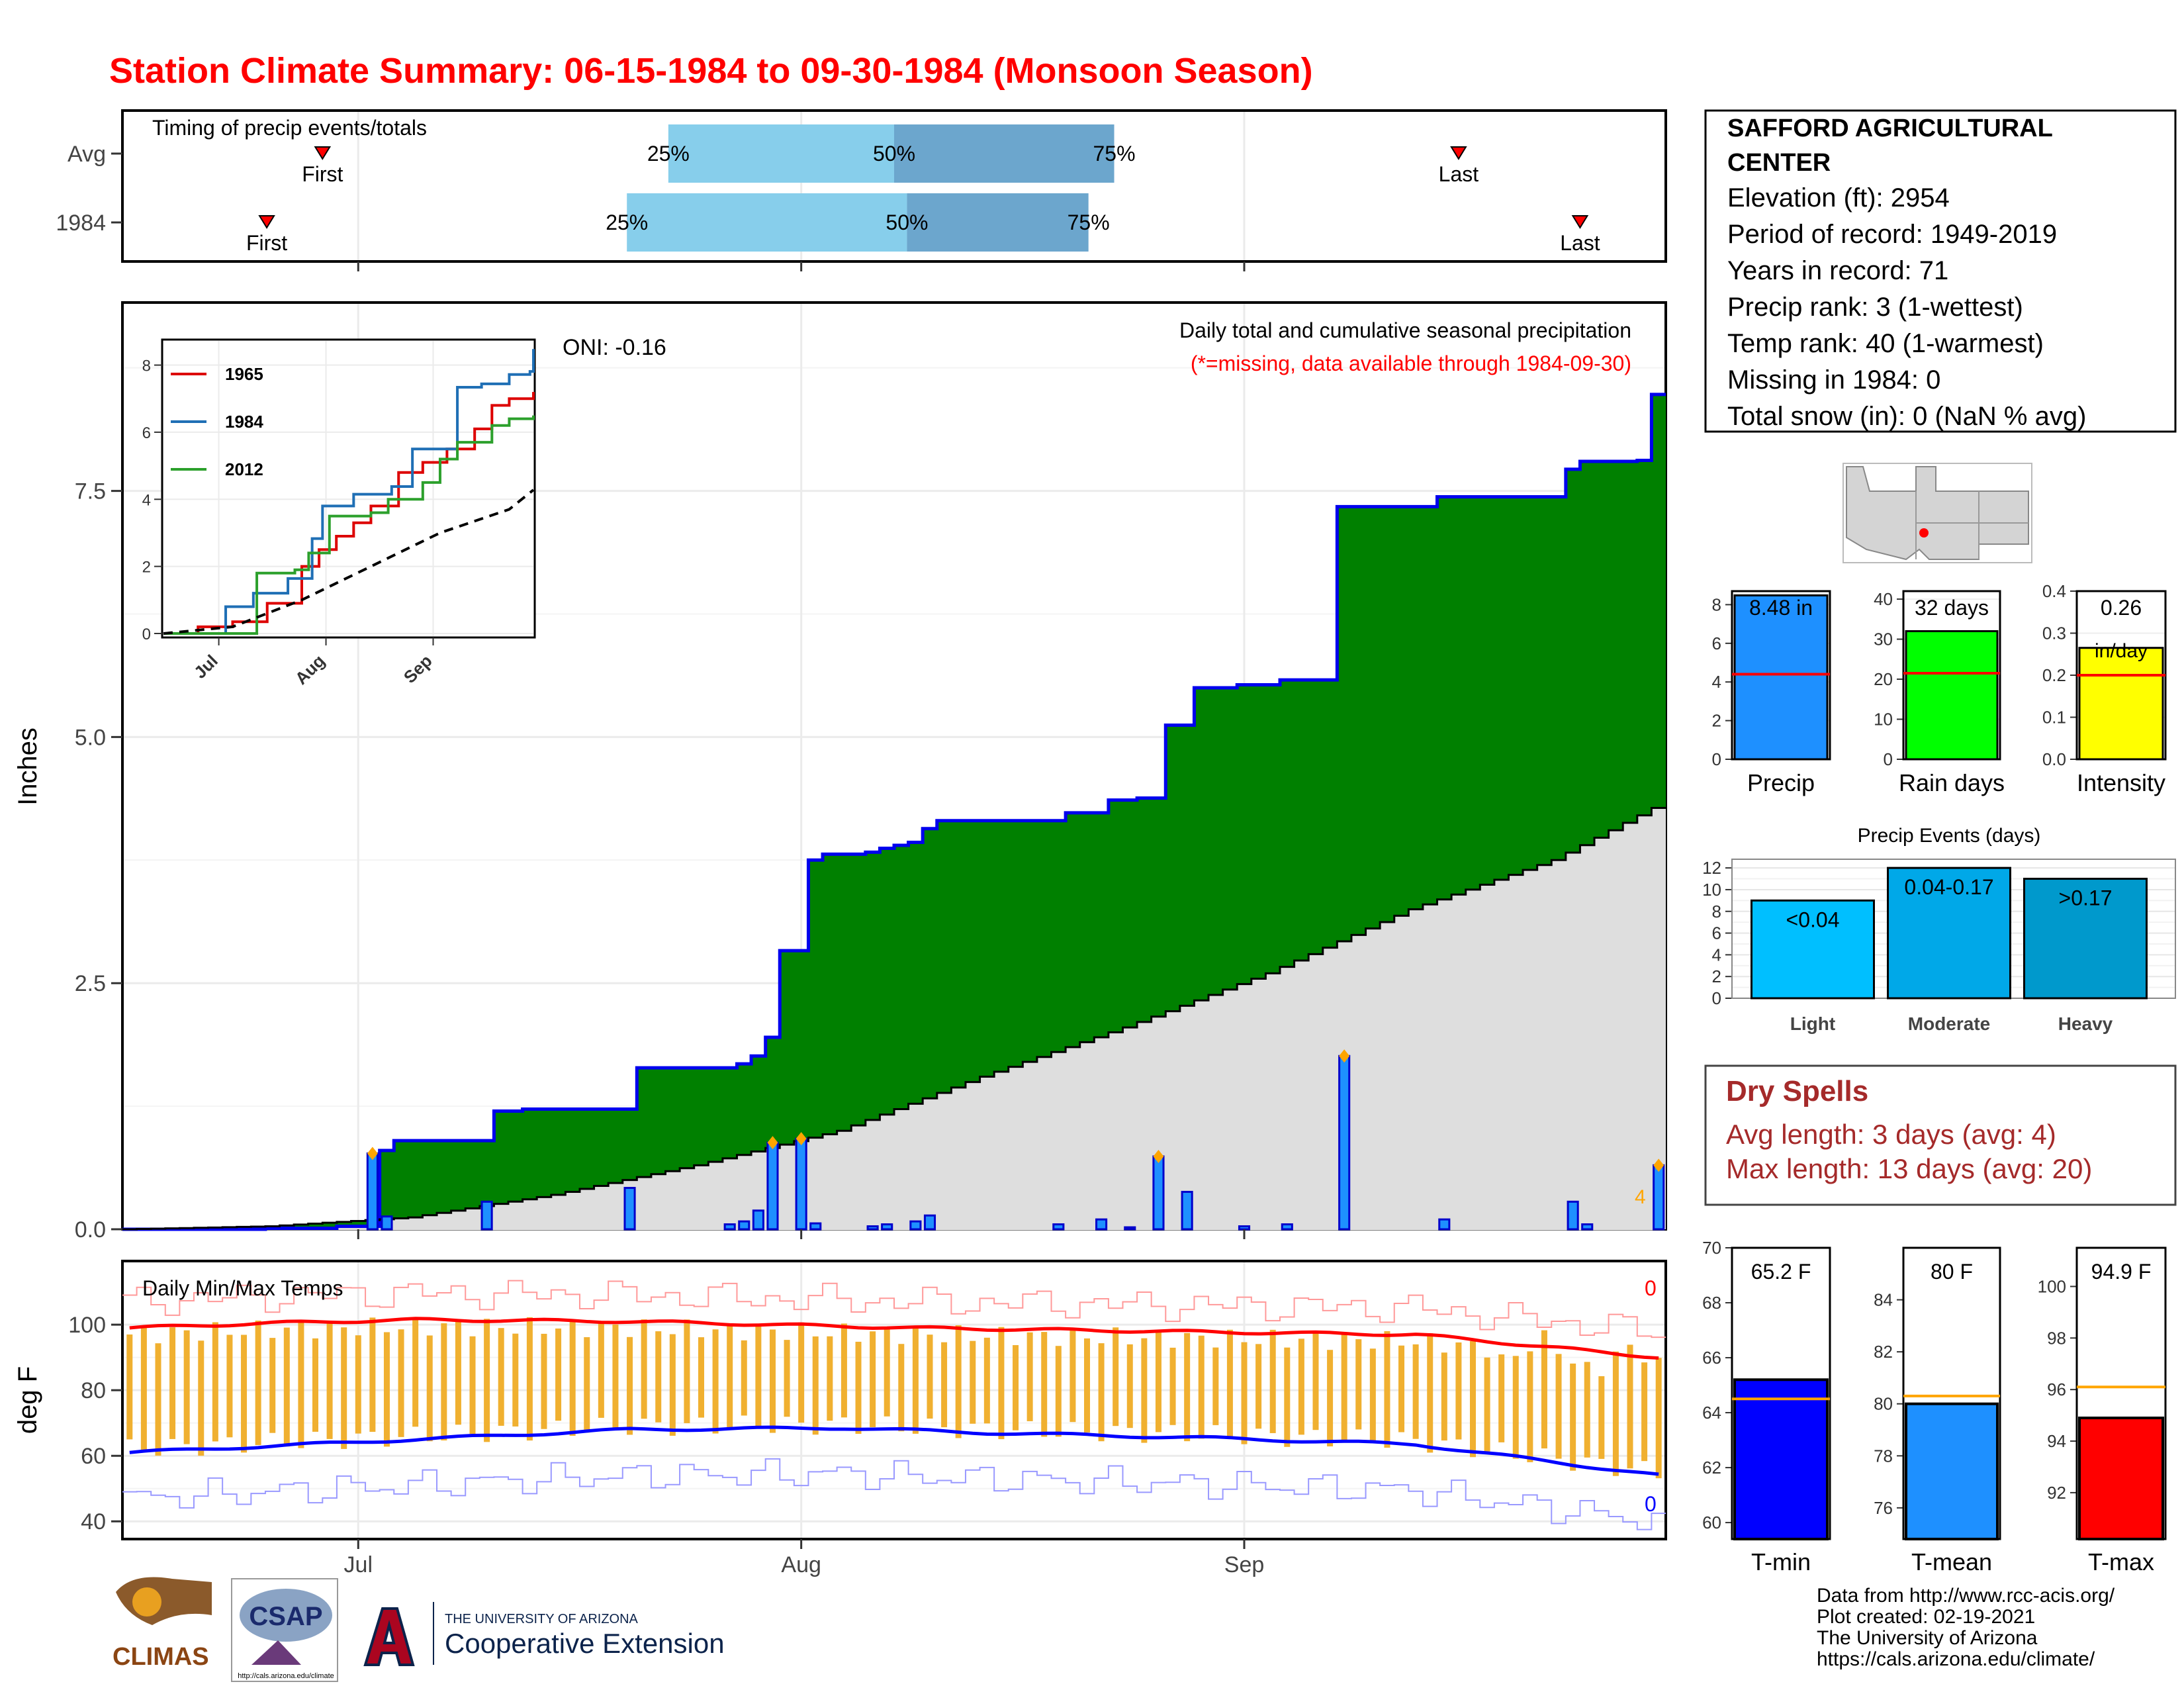 The height and width of the screenshot is (1688, 2184). I want to click on temp-summary-label: T-max, so click(2121, 1561).